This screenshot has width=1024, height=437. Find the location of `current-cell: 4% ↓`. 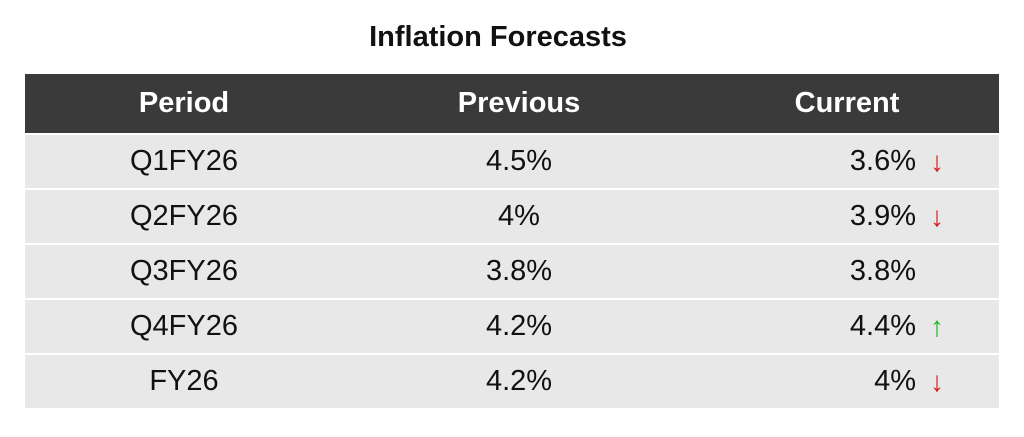

current-cell: 4% ↓ is located at coordinates (847, 381).